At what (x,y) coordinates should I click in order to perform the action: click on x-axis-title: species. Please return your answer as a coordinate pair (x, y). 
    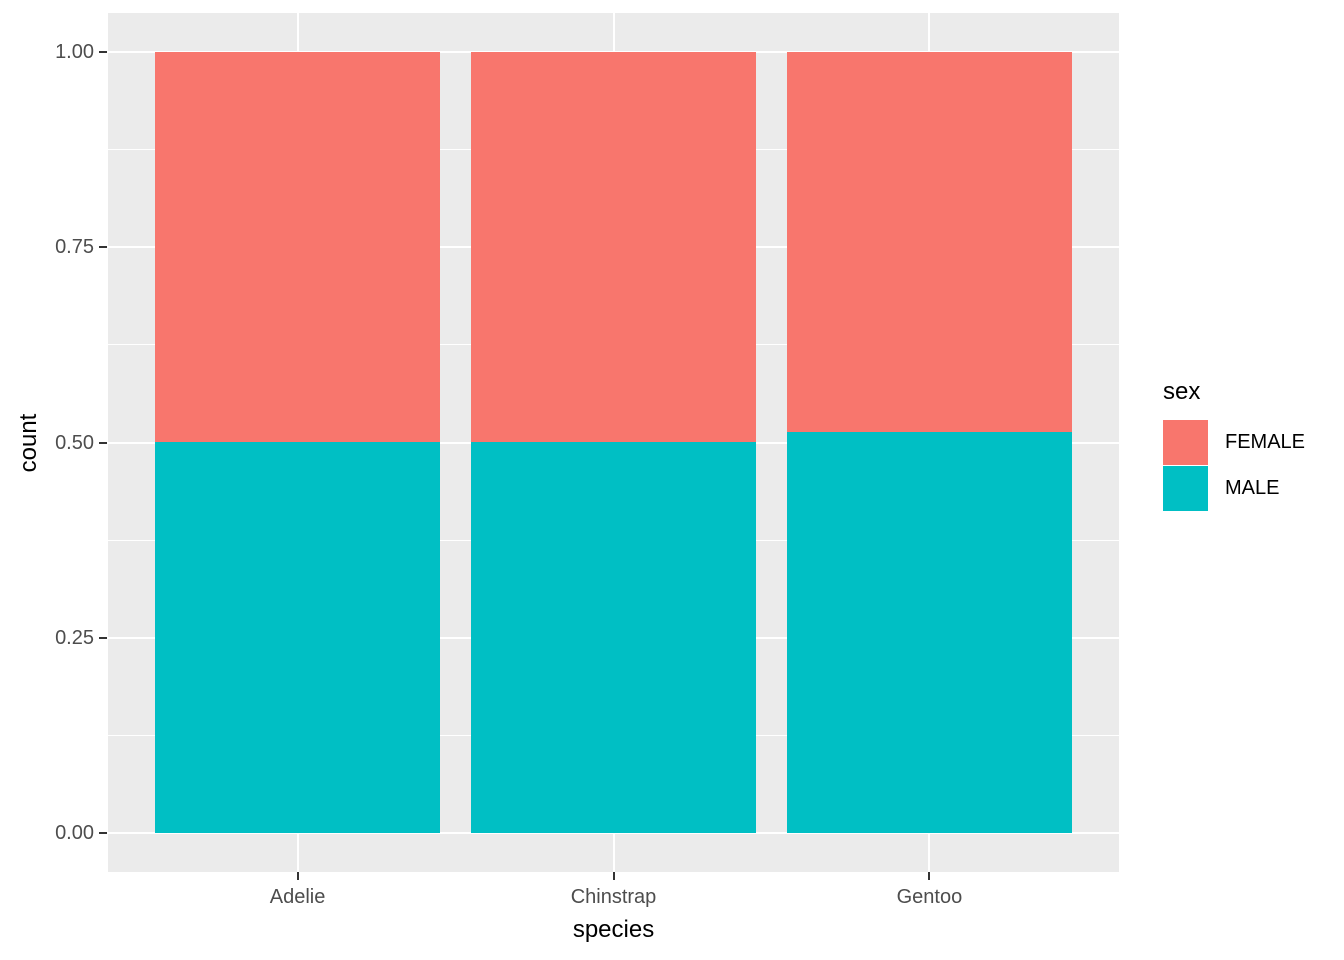
    Looking at the image, I should click on (613, 929).